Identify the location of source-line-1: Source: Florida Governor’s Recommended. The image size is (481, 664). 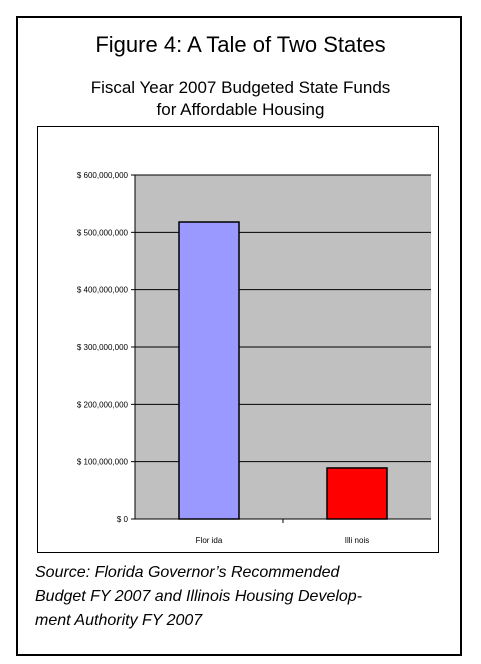
(187, 572).